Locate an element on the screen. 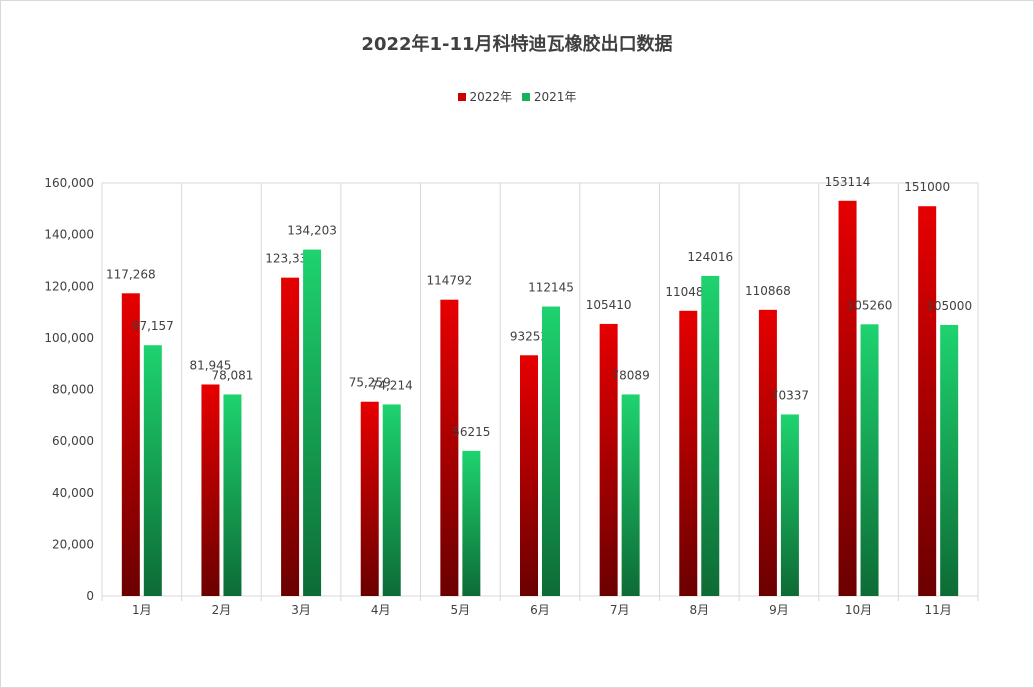  data-label: 110868 is located at coordinates (768, 291).